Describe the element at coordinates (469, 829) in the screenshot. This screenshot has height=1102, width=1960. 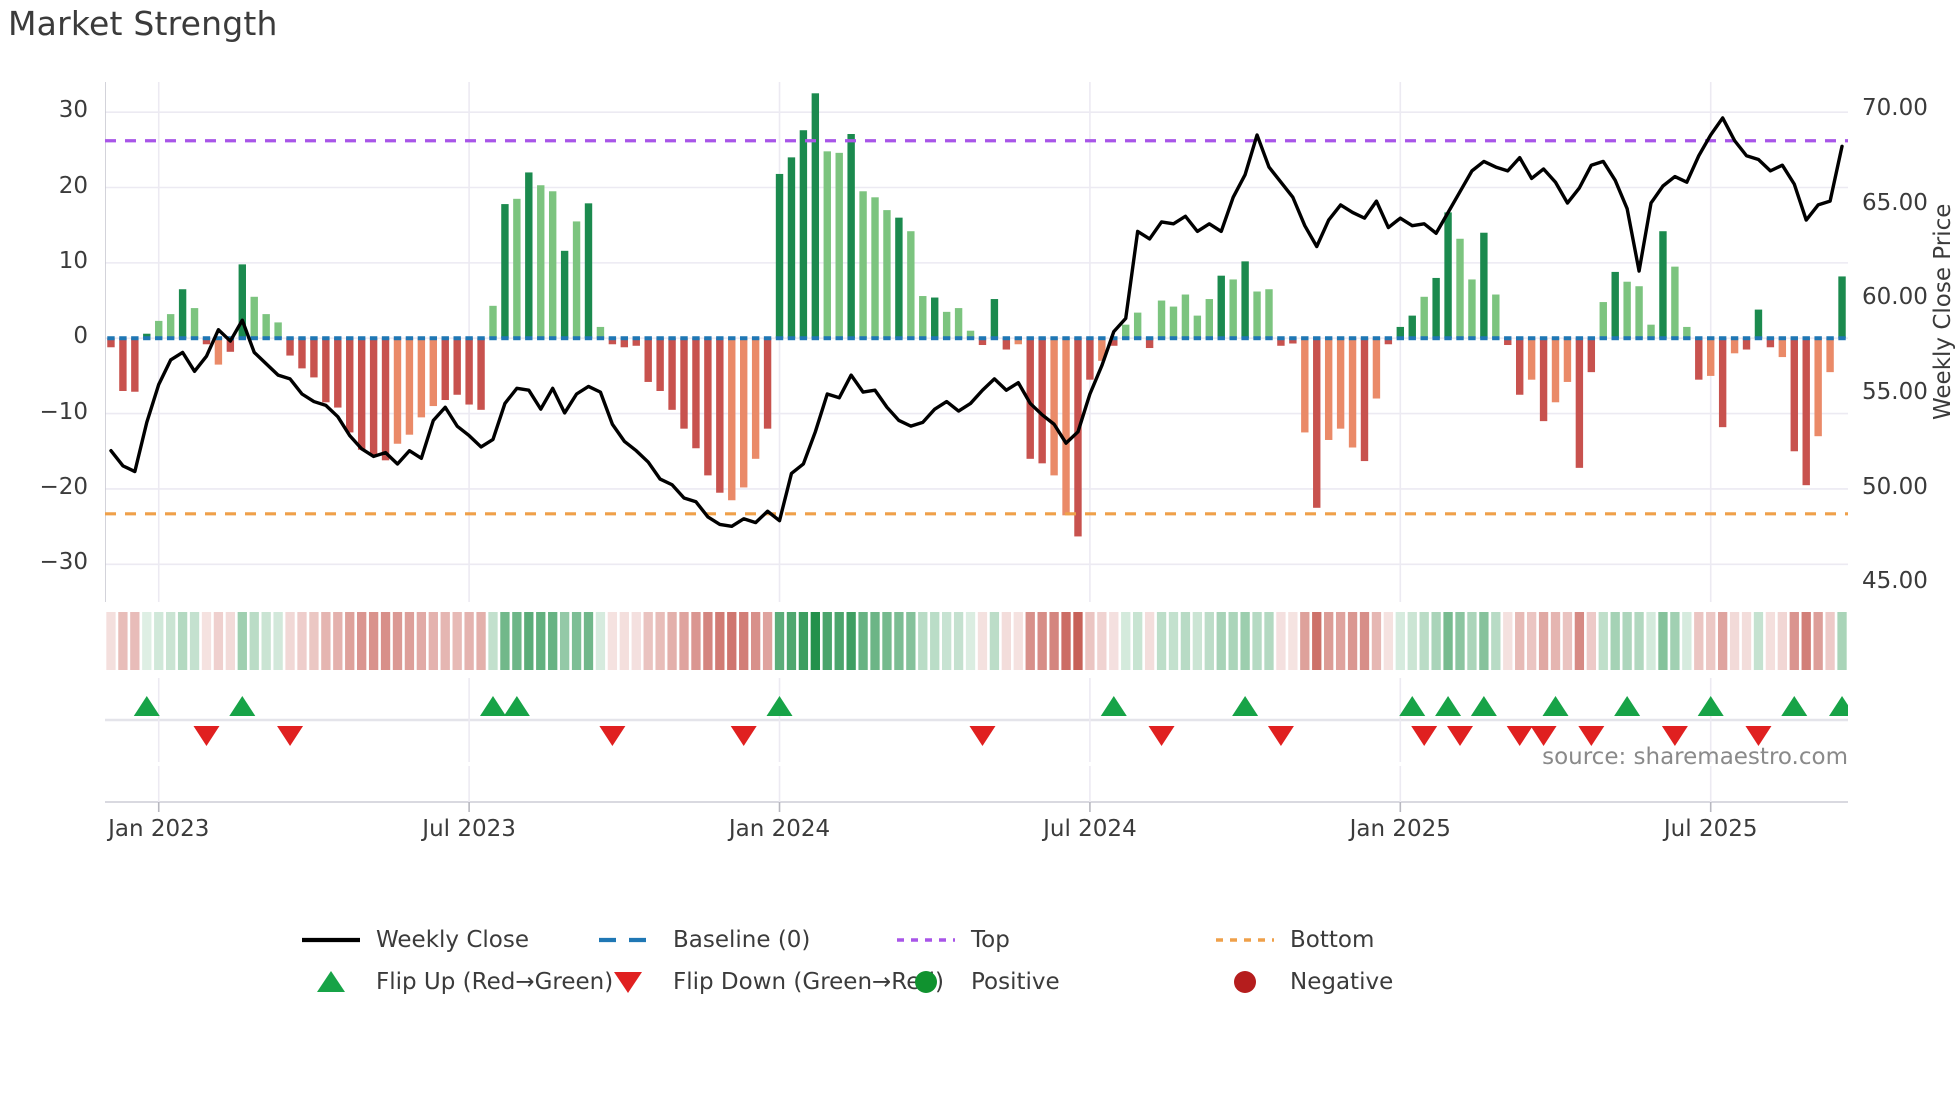
I see `x-tick-label: Jul 2023` at that location.